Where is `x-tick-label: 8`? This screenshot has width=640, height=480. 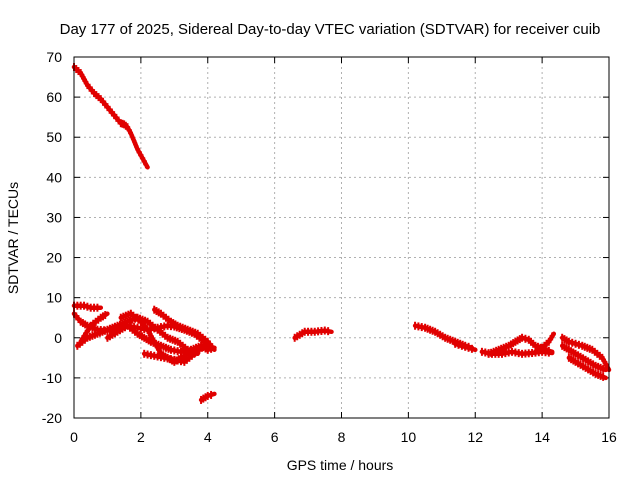 x-tick-label: 8 is located at coordinates (342, 437).